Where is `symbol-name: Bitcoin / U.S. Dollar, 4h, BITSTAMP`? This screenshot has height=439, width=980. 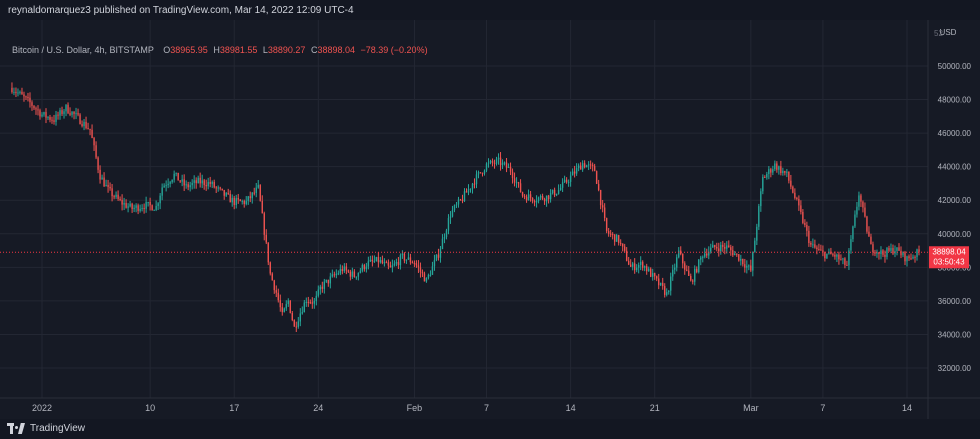 symbol-name: Bitcoin / U.S. Dollar, 4h, BITSTAMP is located at coordinates (83, 50).